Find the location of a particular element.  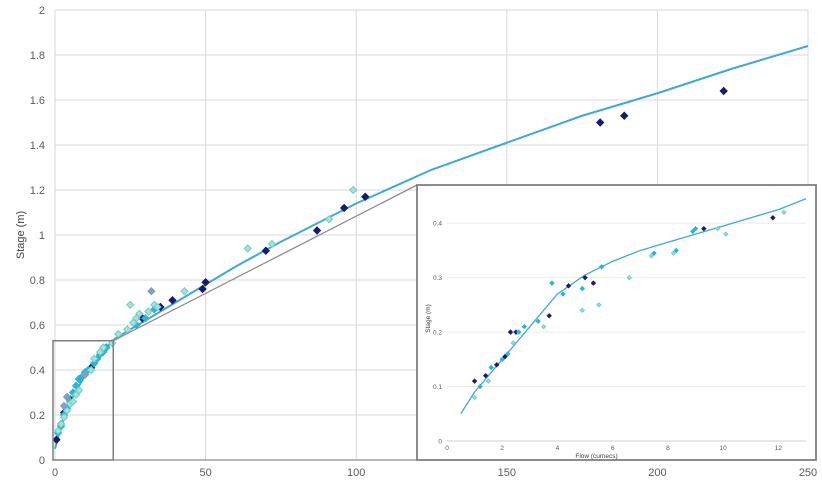

y-tick-label: 0.8 is located at coordinates (37, 281).